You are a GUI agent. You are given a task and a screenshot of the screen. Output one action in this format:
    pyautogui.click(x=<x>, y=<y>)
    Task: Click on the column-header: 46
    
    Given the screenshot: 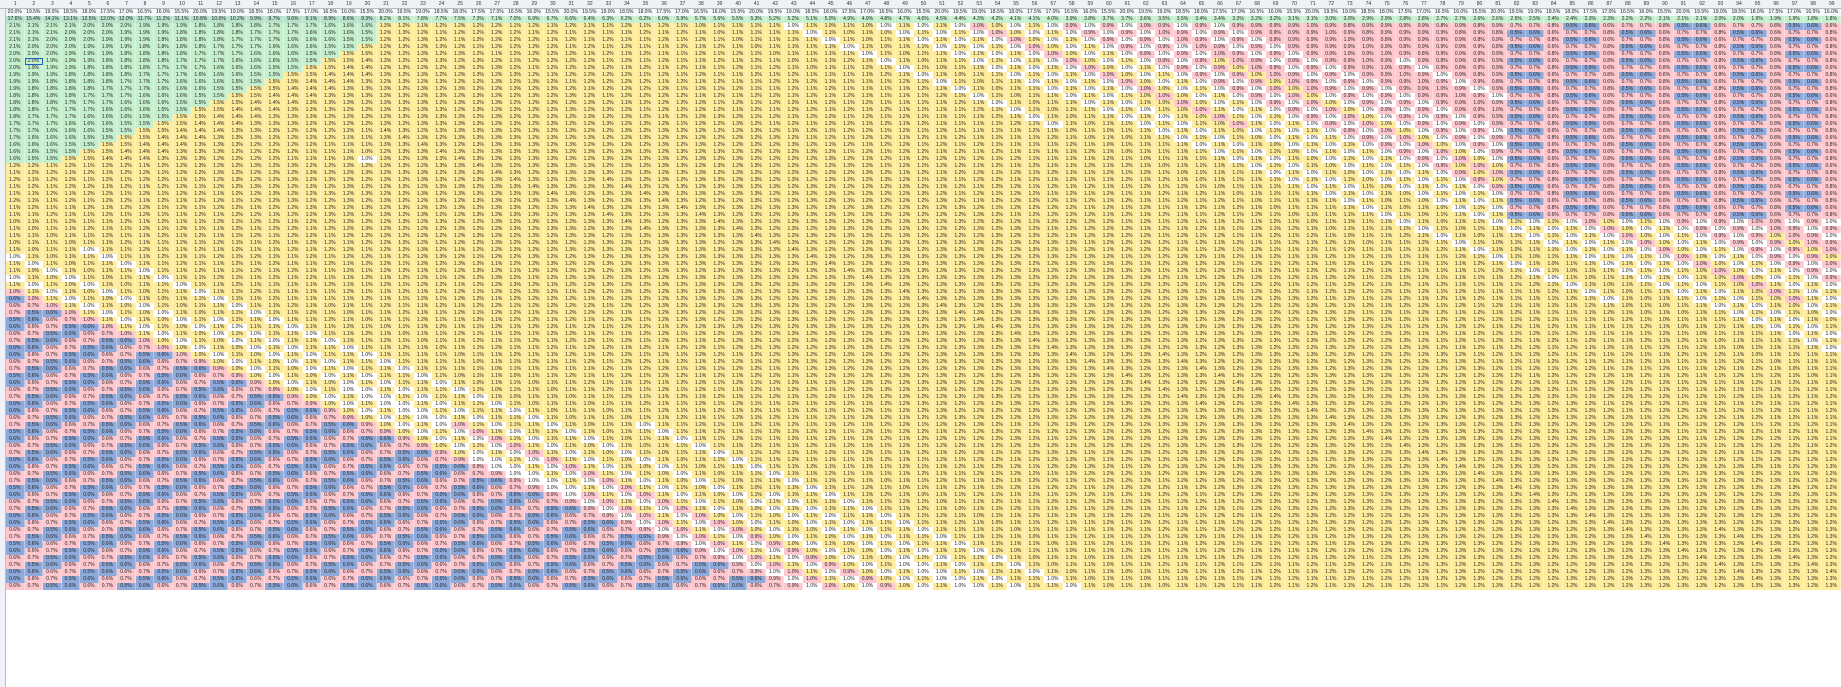 What is the action you would take?
    pyautogui.click(x=849, y=4)
    